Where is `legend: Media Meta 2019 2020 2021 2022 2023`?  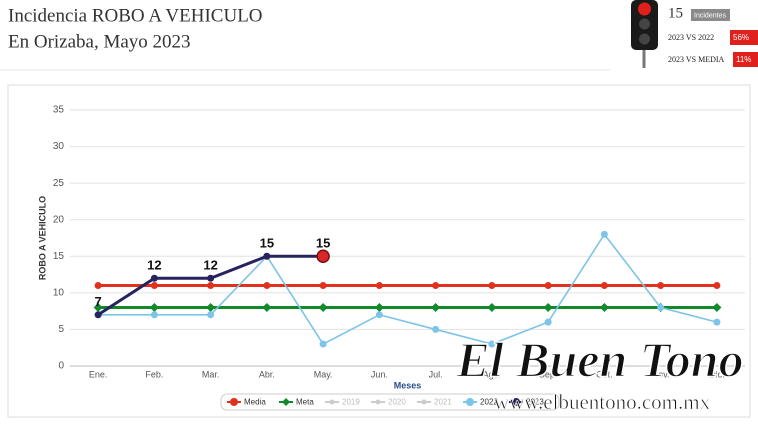 legend: Media Meta 2019 2020 2021 2022 2023 is located at coordinates (390, 402).